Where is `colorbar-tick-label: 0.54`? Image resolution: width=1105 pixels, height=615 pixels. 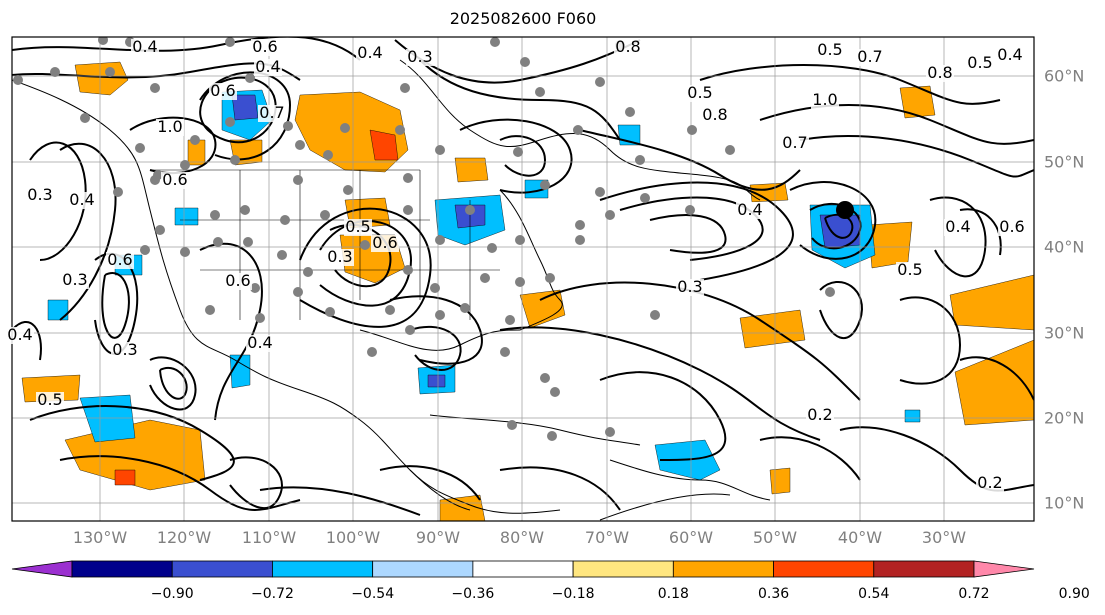
colorbar-tick-label: 0.54 is located at coordinates (874, 594).